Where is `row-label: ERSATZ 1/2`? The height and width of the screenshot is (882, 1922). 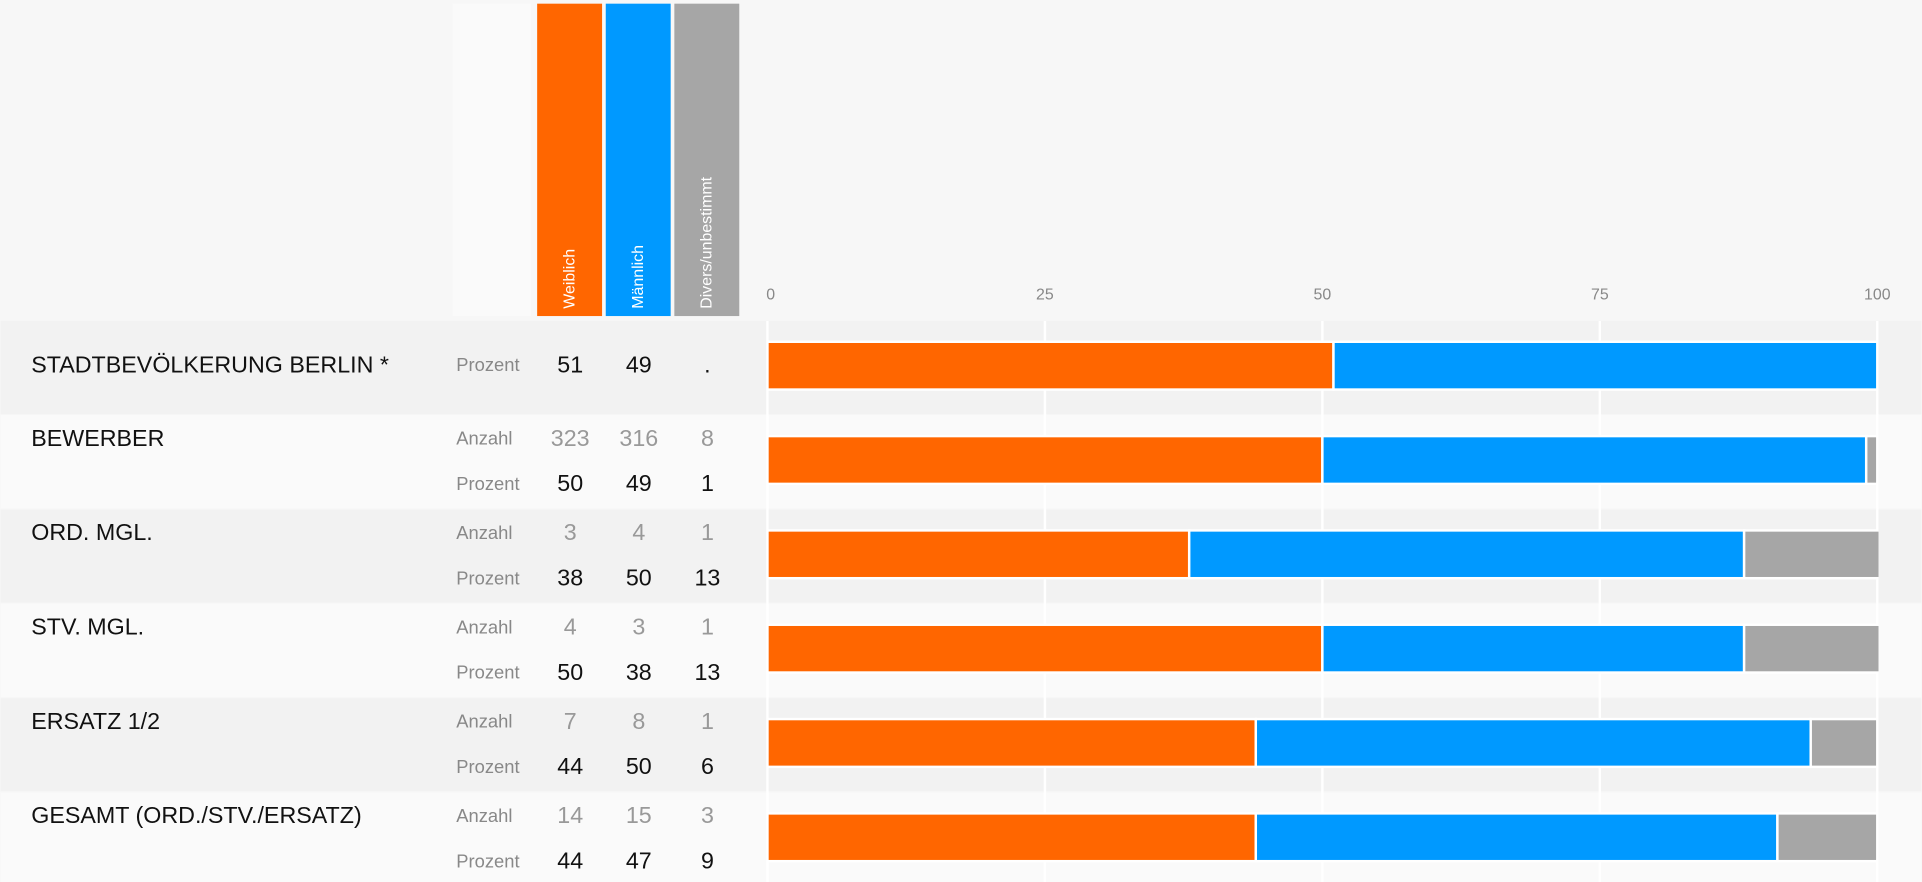
row-label: ERSATZ 1/2 is located at coordinates (95, 721).